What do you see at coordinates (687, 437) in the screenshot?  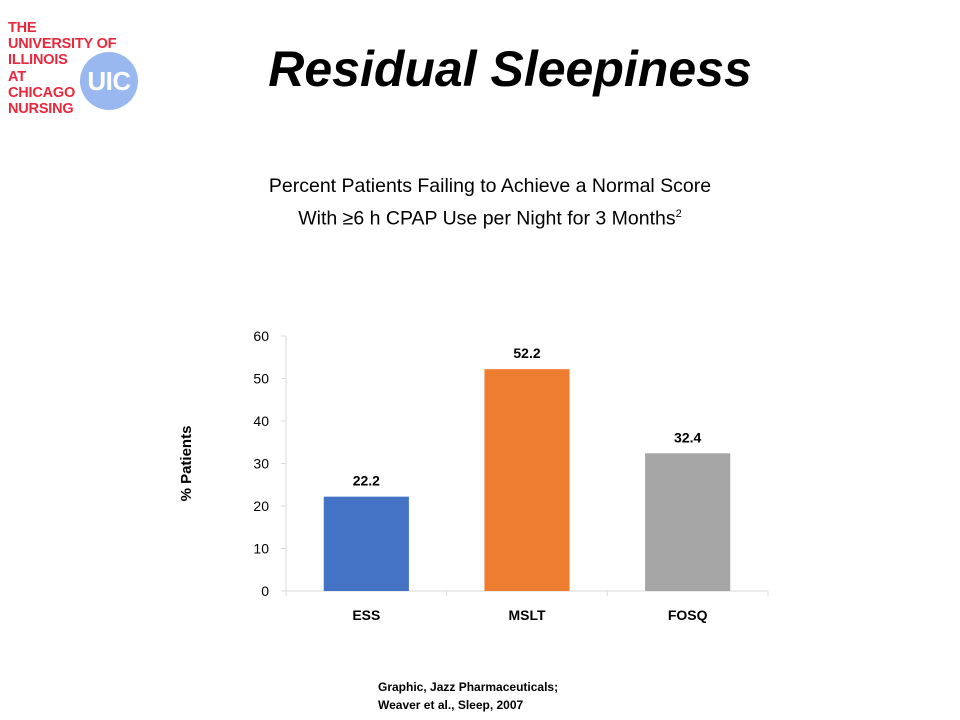 I see `data-label: 32.4` at bounding box center [687, 437].